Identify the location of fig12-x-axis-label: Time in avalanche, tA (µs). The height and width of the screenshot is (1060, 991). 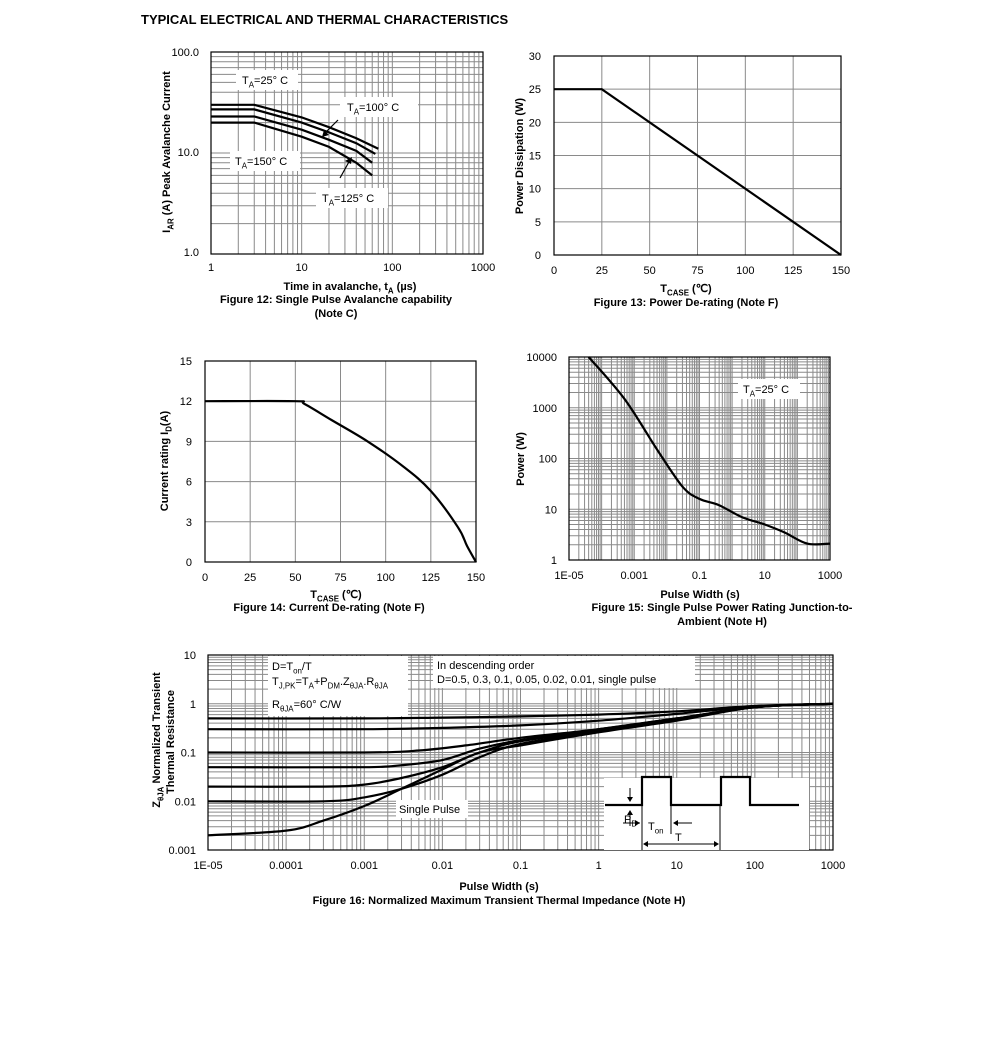
(350, 288).